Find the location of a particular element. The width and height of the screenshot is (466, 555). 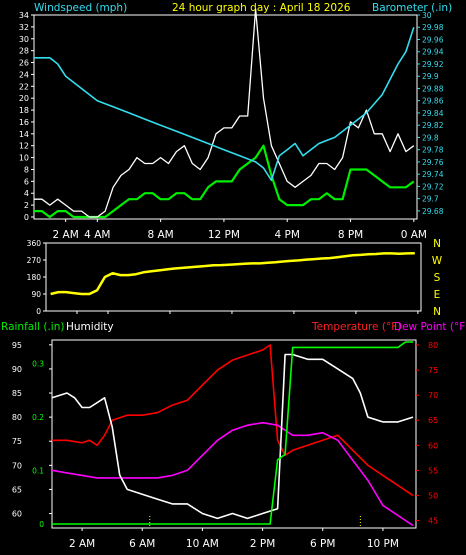

left-axis-tick-label: 18 is located at coordinates (24, 110).